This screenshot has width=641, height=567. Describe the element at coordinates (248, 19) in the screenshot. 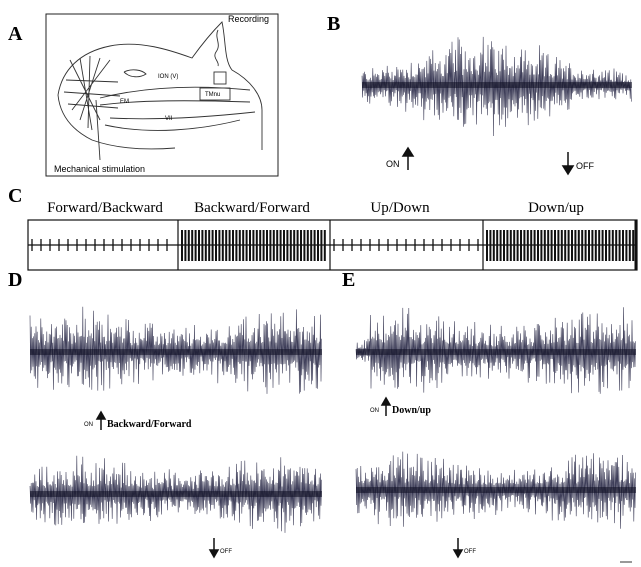

I see `label-recording: Recording` at that location.